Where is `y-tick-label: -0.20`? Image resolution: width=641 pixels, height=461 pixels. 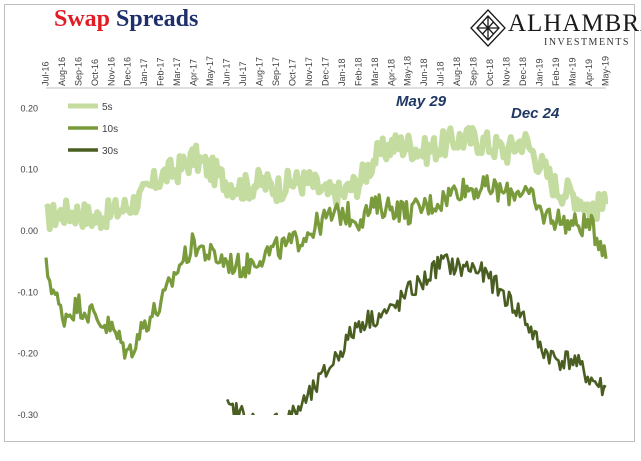 y-tick-label: -0.20 is located at coordinates (27, 354).